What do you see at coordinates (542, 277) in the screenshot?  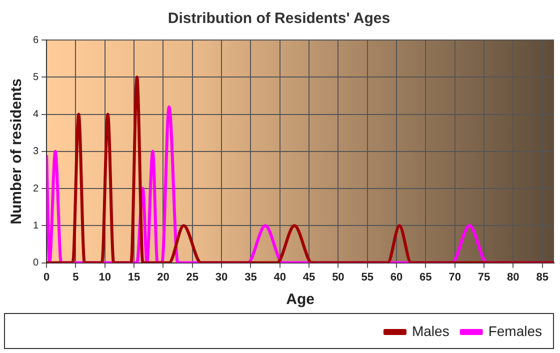 I see `x-tick-label: 85` at bounding box center [542, 277].